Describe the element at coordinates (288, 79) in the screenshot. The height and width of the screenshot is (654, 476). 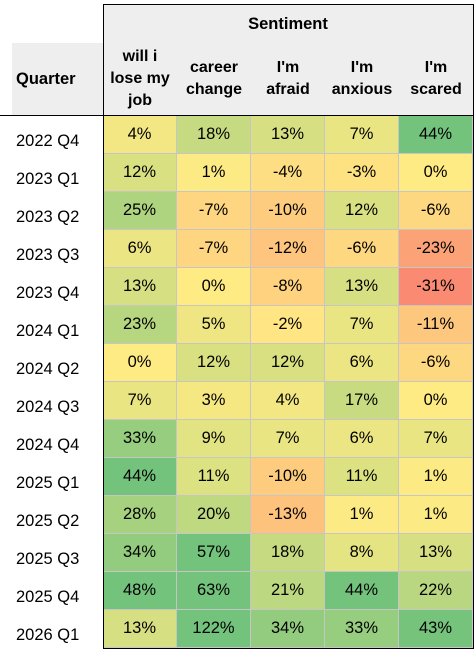
I see `column-header: I'm afraid` at that location.